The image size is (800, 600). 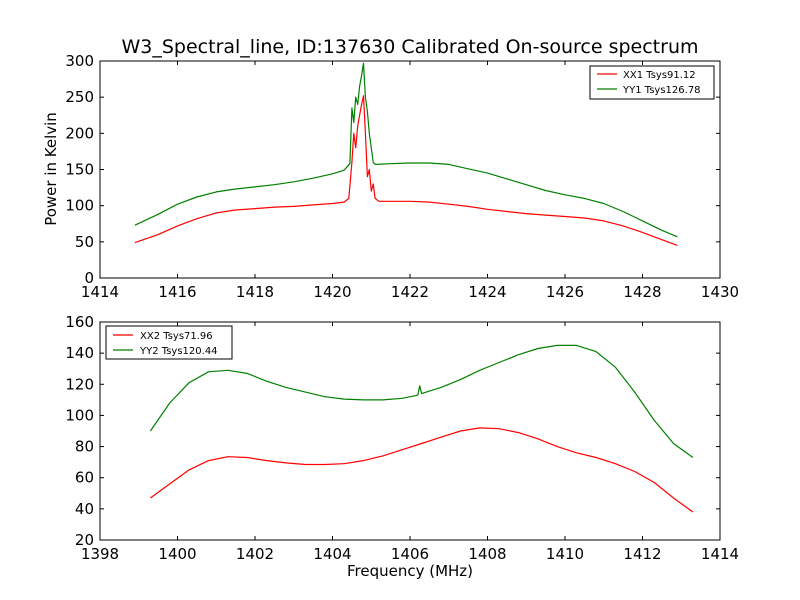 I want to click on chart-1-x-tick-label: 1416, so click(x=177, y=292).